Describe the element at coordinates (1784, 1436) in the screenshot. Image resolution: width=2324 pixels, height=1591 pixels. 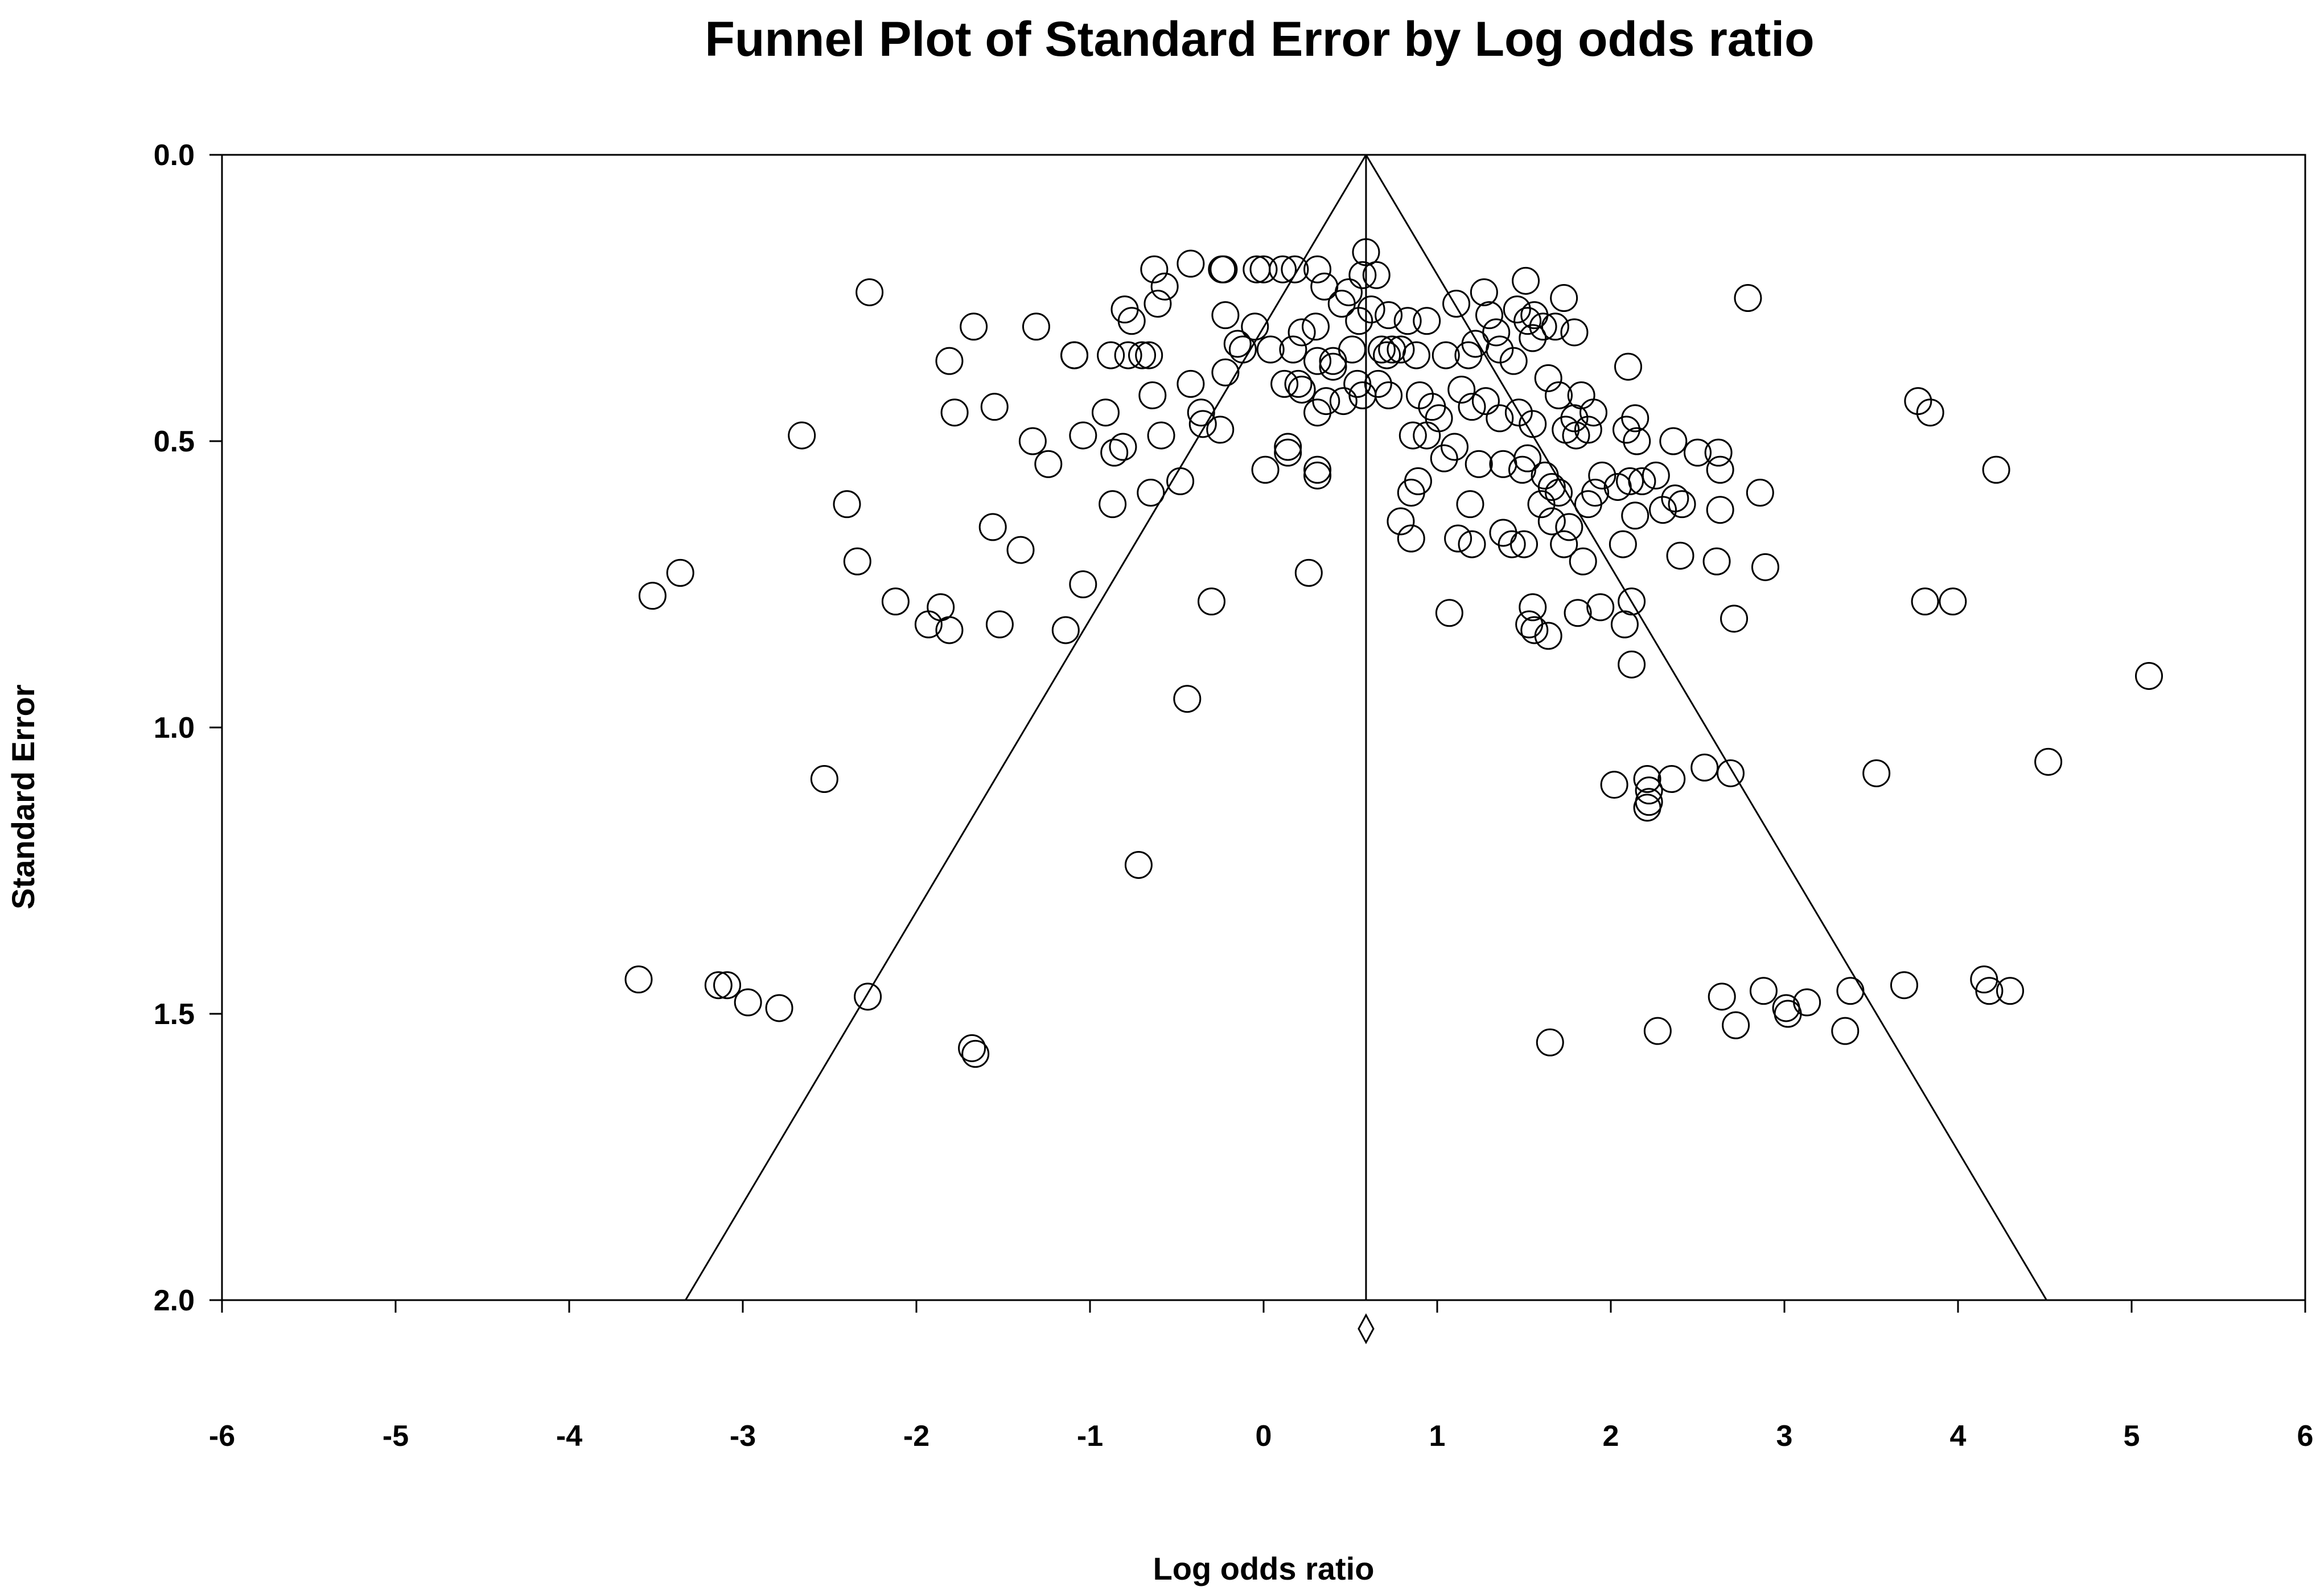
I see `x-tick-label: 3` at that location.